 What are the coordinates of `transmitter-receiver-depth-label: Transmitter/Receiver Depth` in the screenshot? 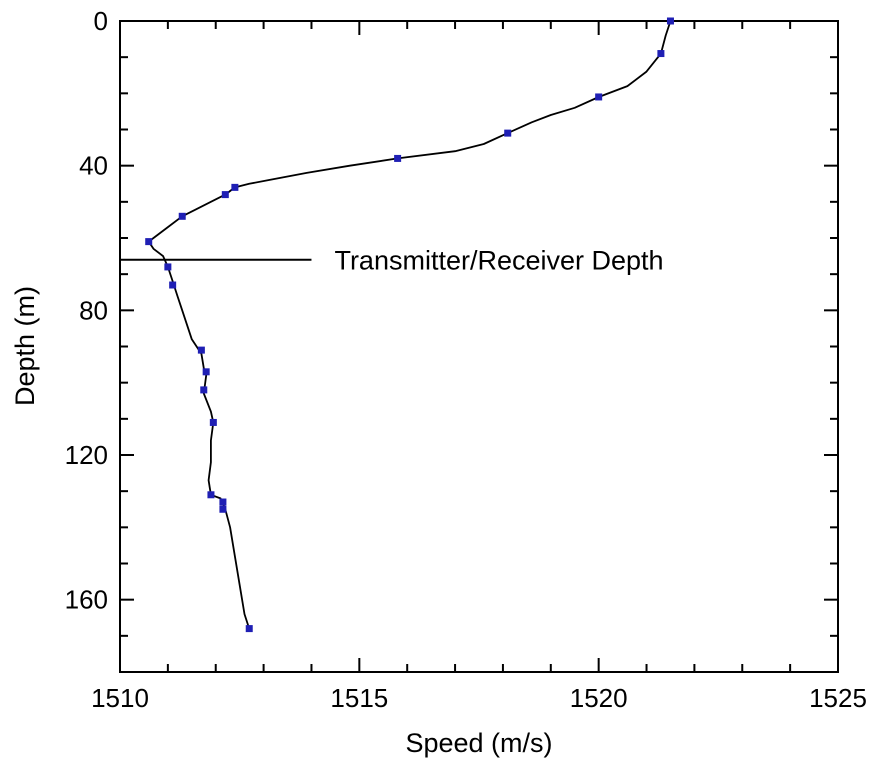 It's located at (498, 261).